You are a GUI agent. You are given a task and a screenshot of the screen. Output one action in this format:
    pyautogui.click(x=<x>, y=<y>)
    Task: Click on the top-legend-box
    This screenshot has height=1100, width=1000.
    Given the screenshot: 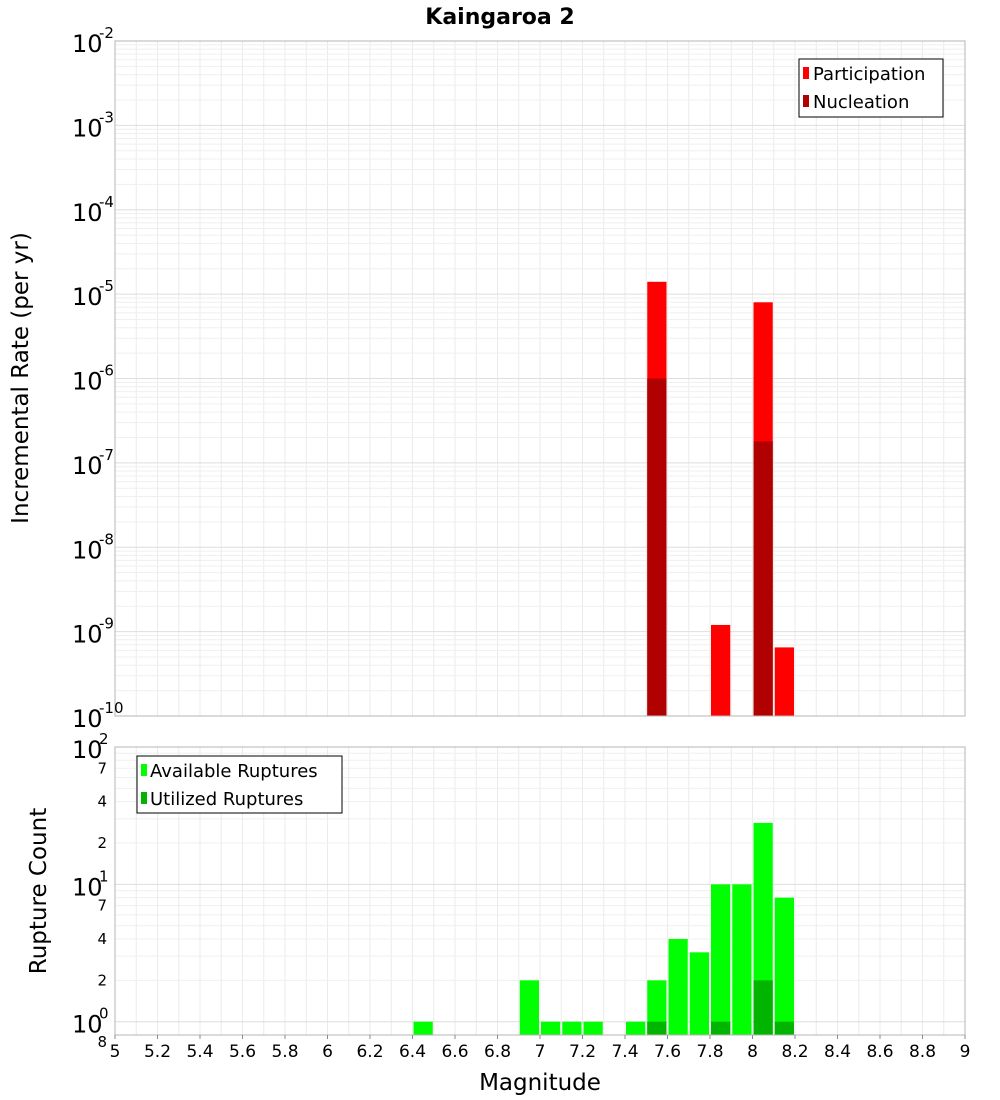 What is the action you would take?
    pyautogui.click(x=871, y=88)
    